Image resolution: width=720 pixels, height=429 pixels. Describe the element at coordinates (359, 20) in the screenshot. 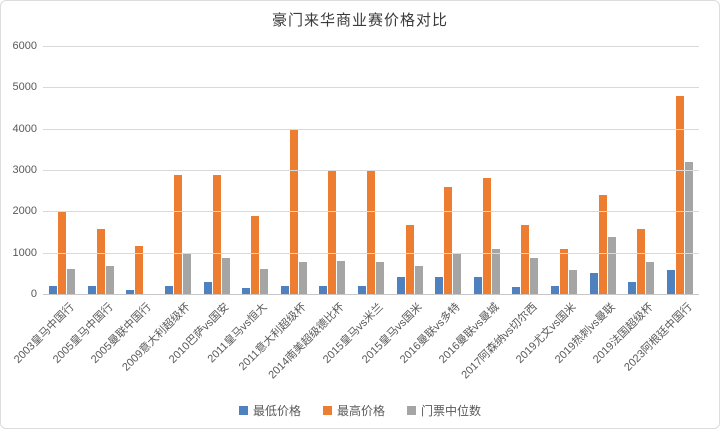

I see `chart-title: 豪门来华商业赛价格对比` at that location.